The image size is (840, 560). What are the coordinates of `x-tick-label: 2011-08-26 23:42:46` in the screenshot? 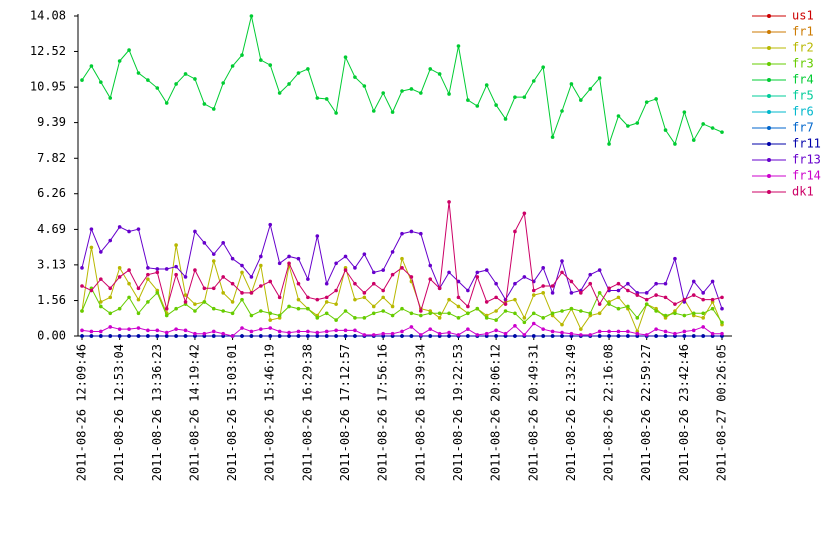 It's located at (684, 412).